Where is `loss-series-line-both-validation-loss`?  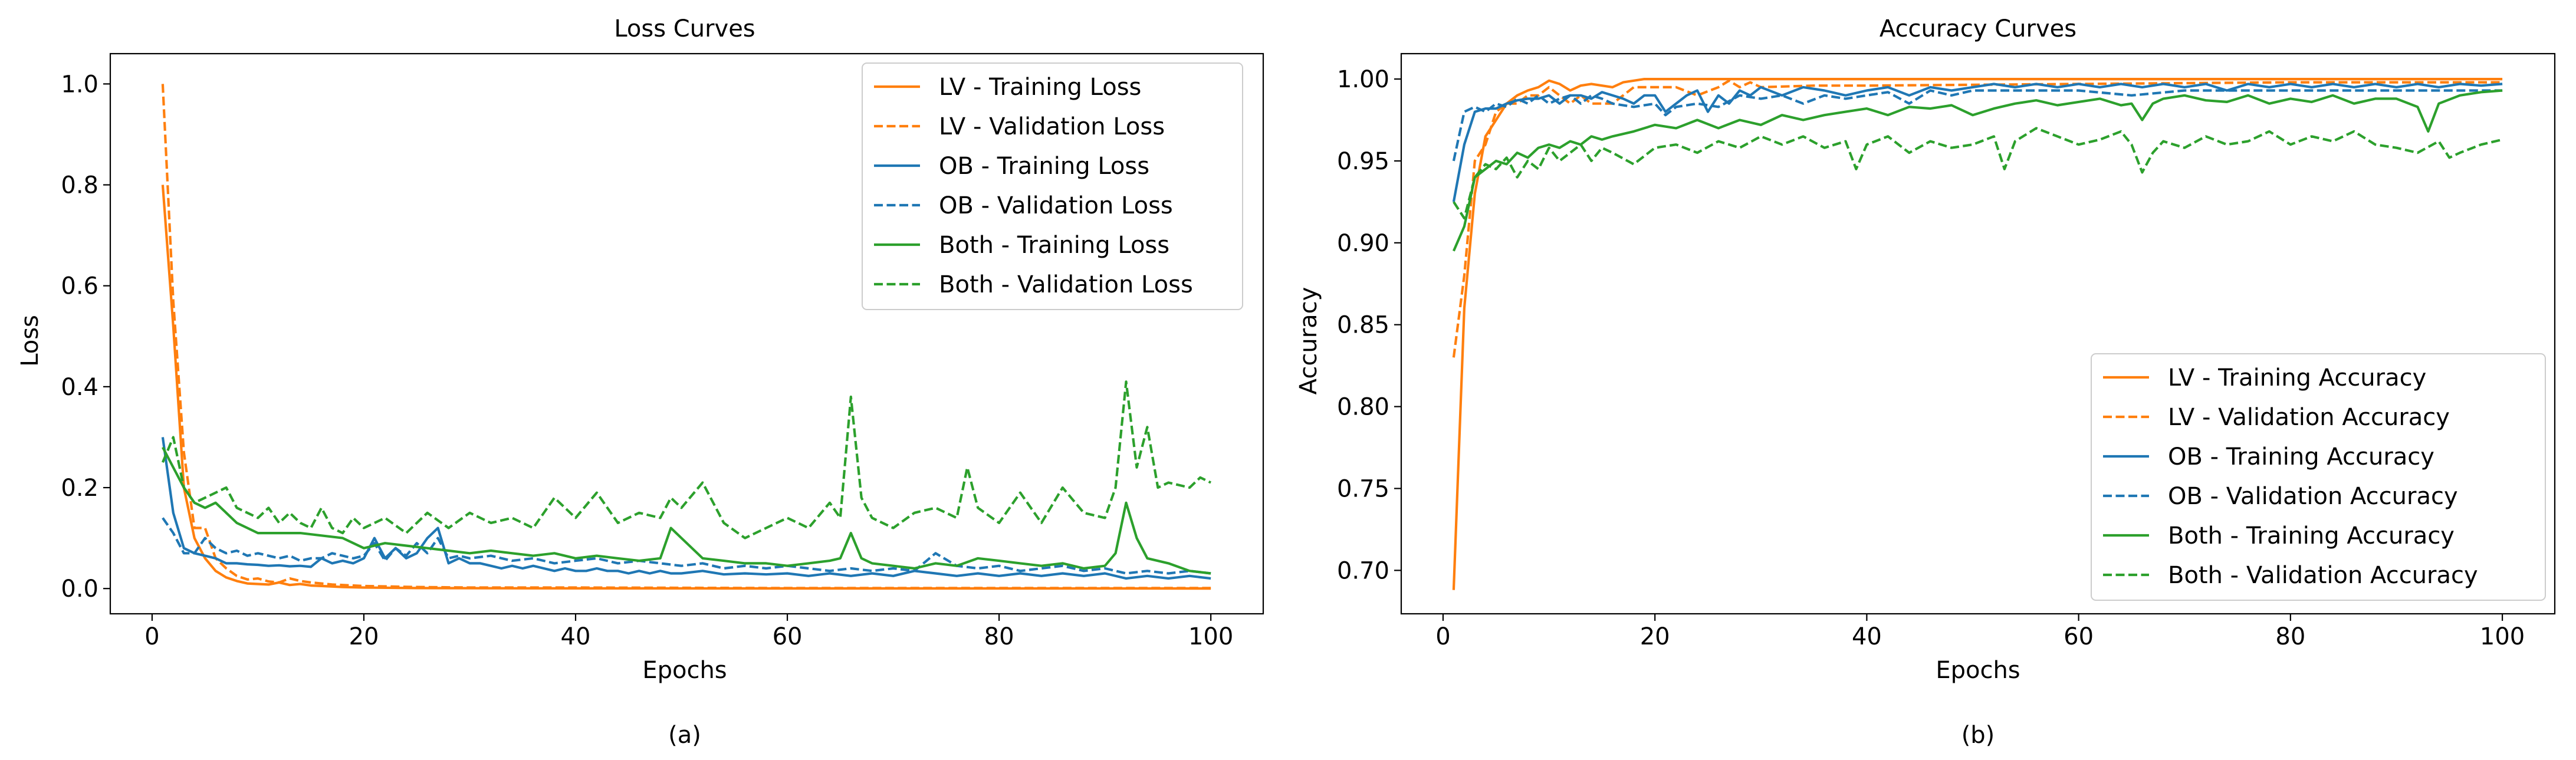
loss-series-line-both-validation-loss is located at coordinates (686, 459).